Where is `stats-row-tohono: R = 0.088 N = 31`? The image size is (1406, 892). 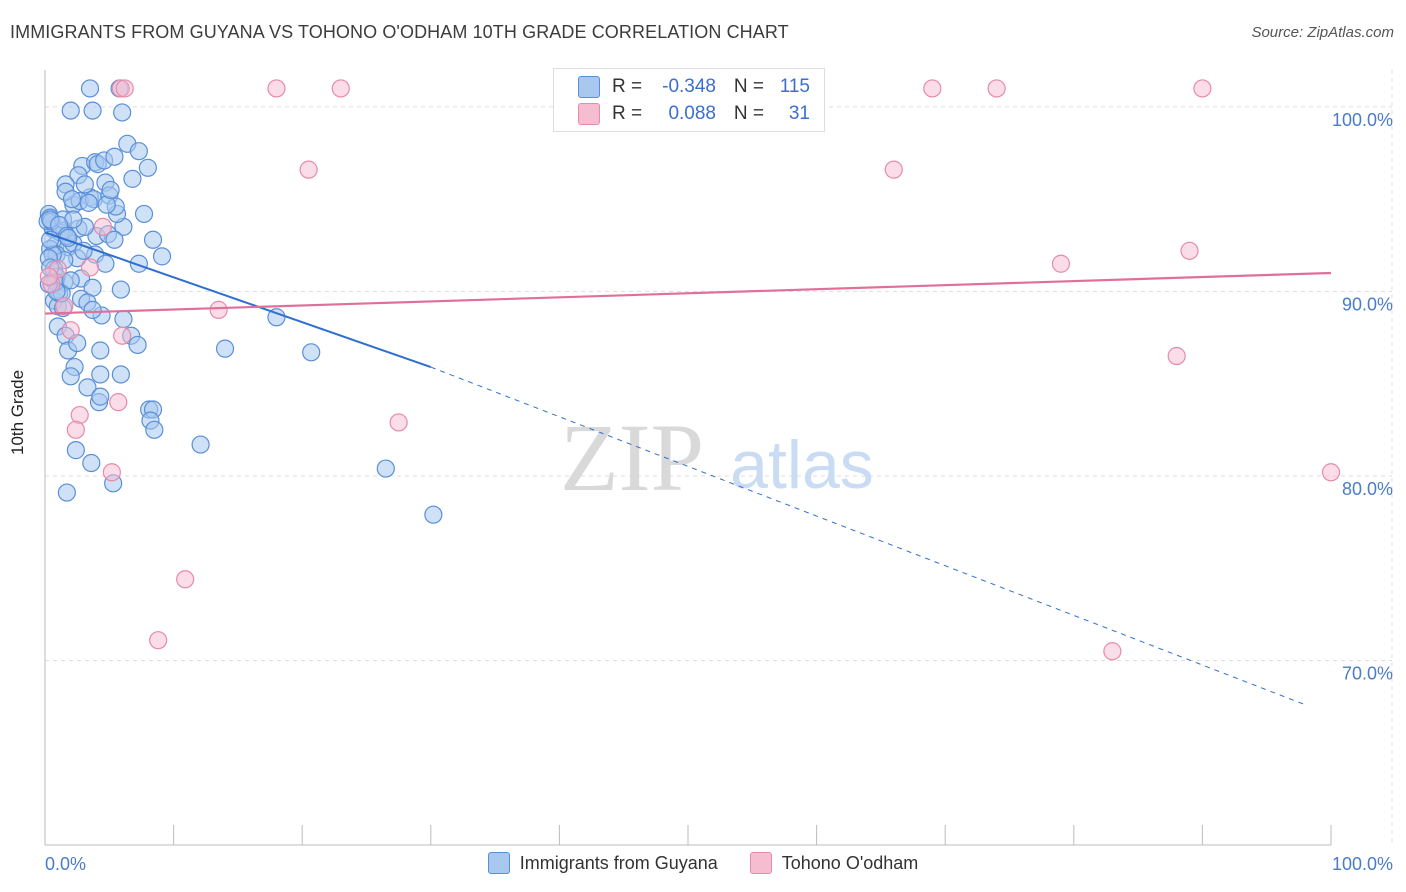 stats-row-tohono: R = 0.088 N = 31 is located at coordinates (694, 114).